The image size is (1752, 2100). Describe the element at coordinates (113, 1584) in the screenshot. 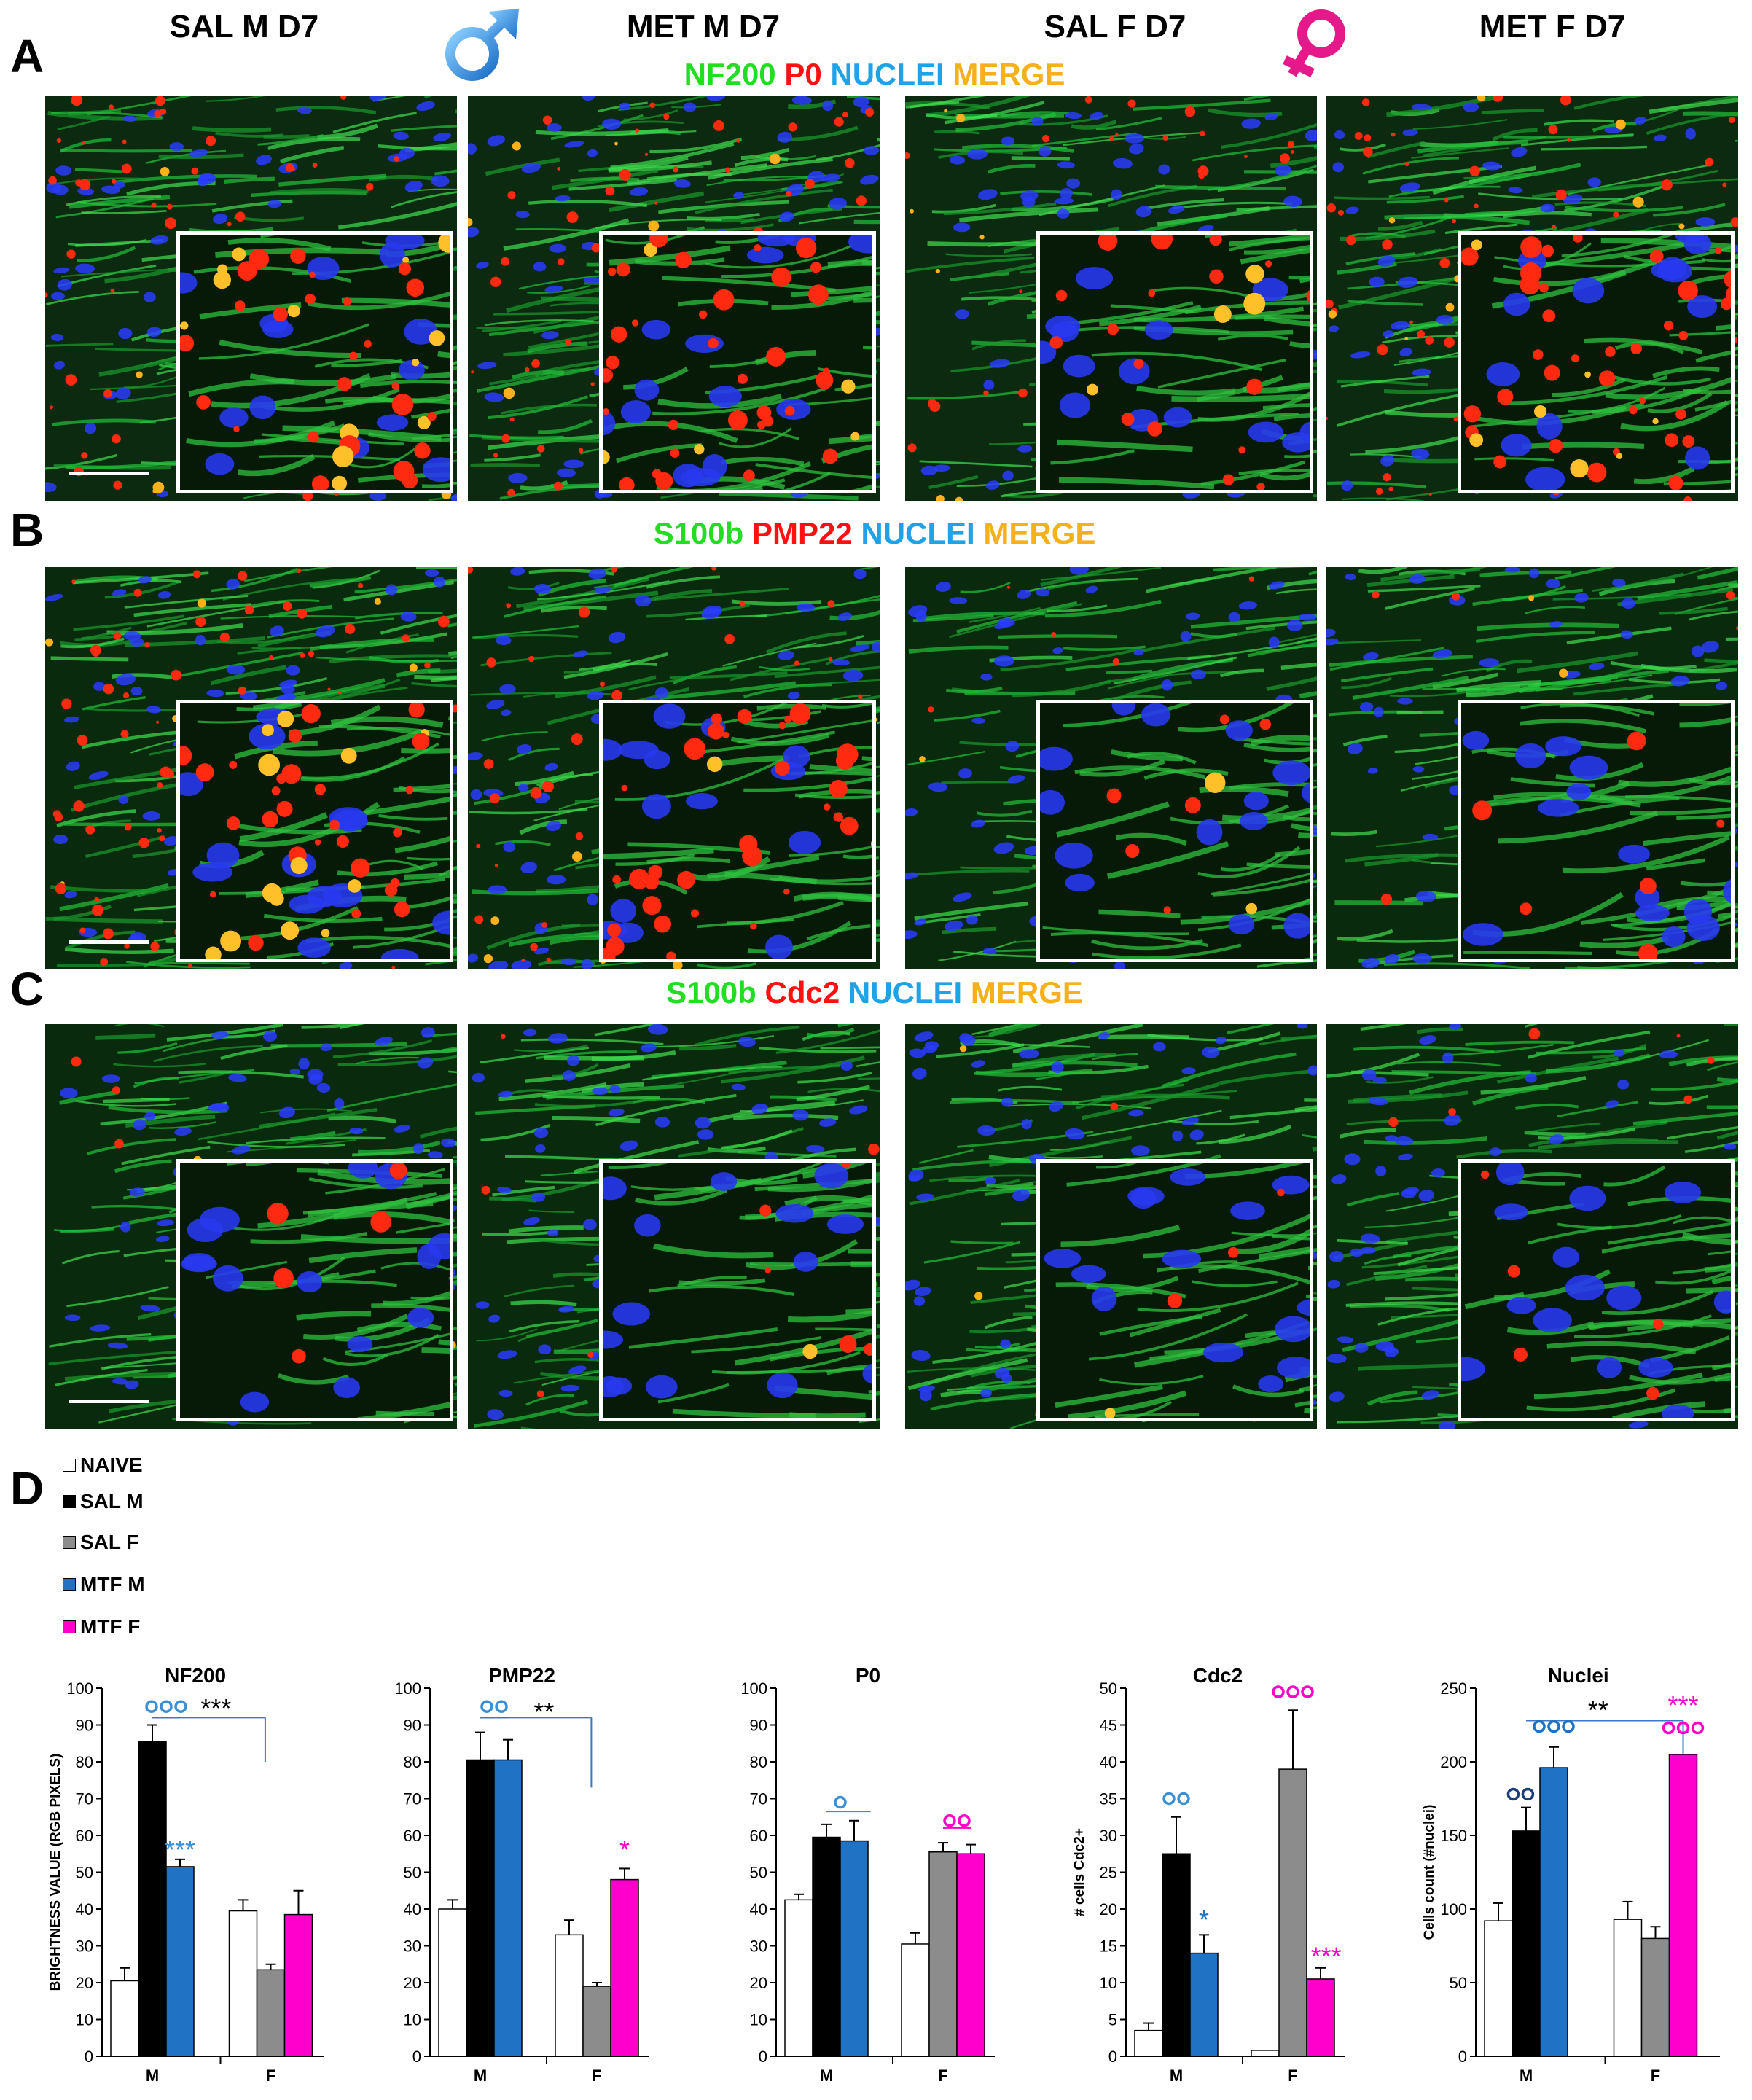

I see `legend-label: MTF M` at that location.